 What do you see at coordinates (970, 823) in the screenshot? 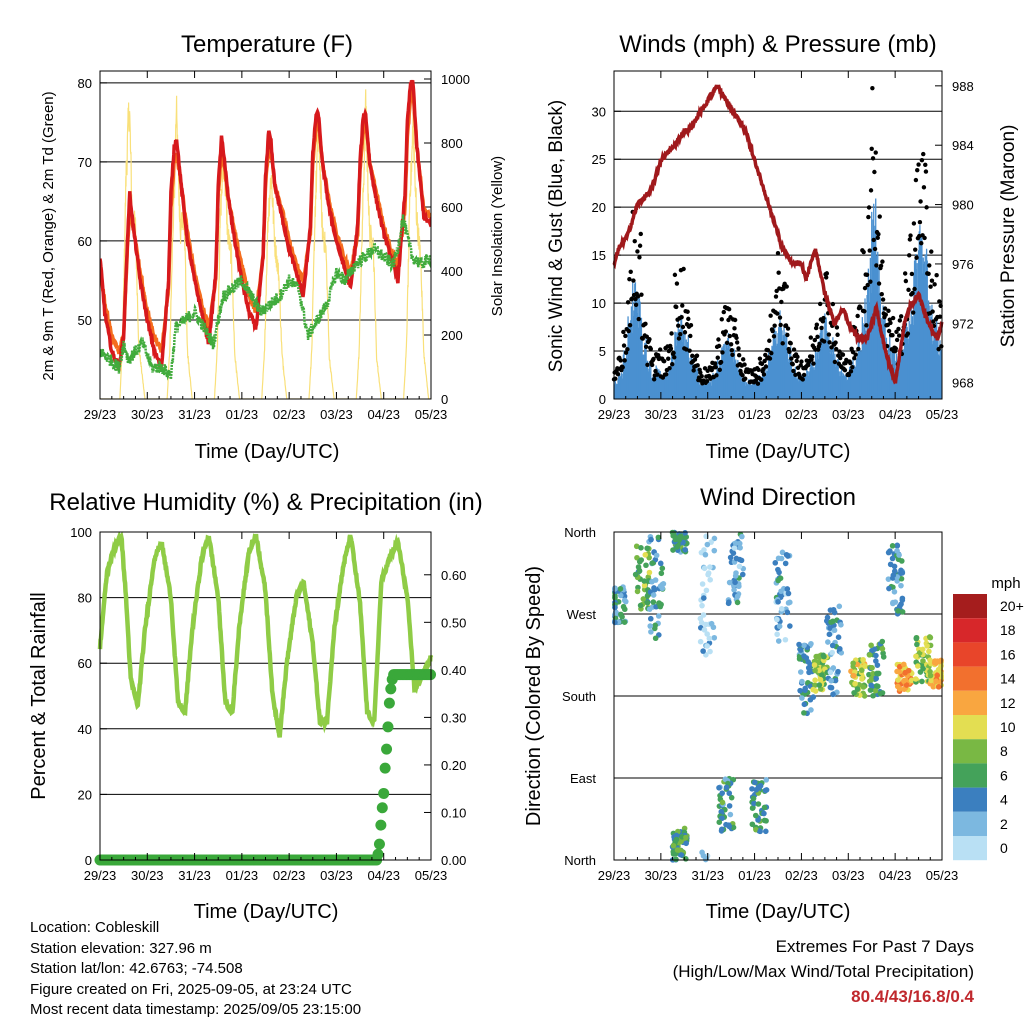
I see `speed-legend-swatch` at bounding box center [970, 823].